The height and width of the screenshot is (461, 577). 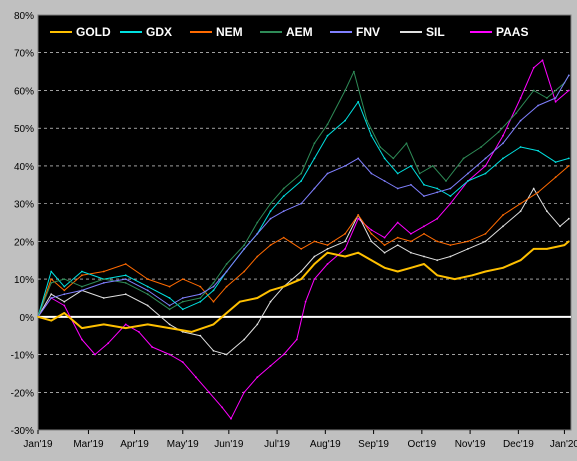 I want to click on x-tick-label: Jul'19, so click(x=277, y=444).